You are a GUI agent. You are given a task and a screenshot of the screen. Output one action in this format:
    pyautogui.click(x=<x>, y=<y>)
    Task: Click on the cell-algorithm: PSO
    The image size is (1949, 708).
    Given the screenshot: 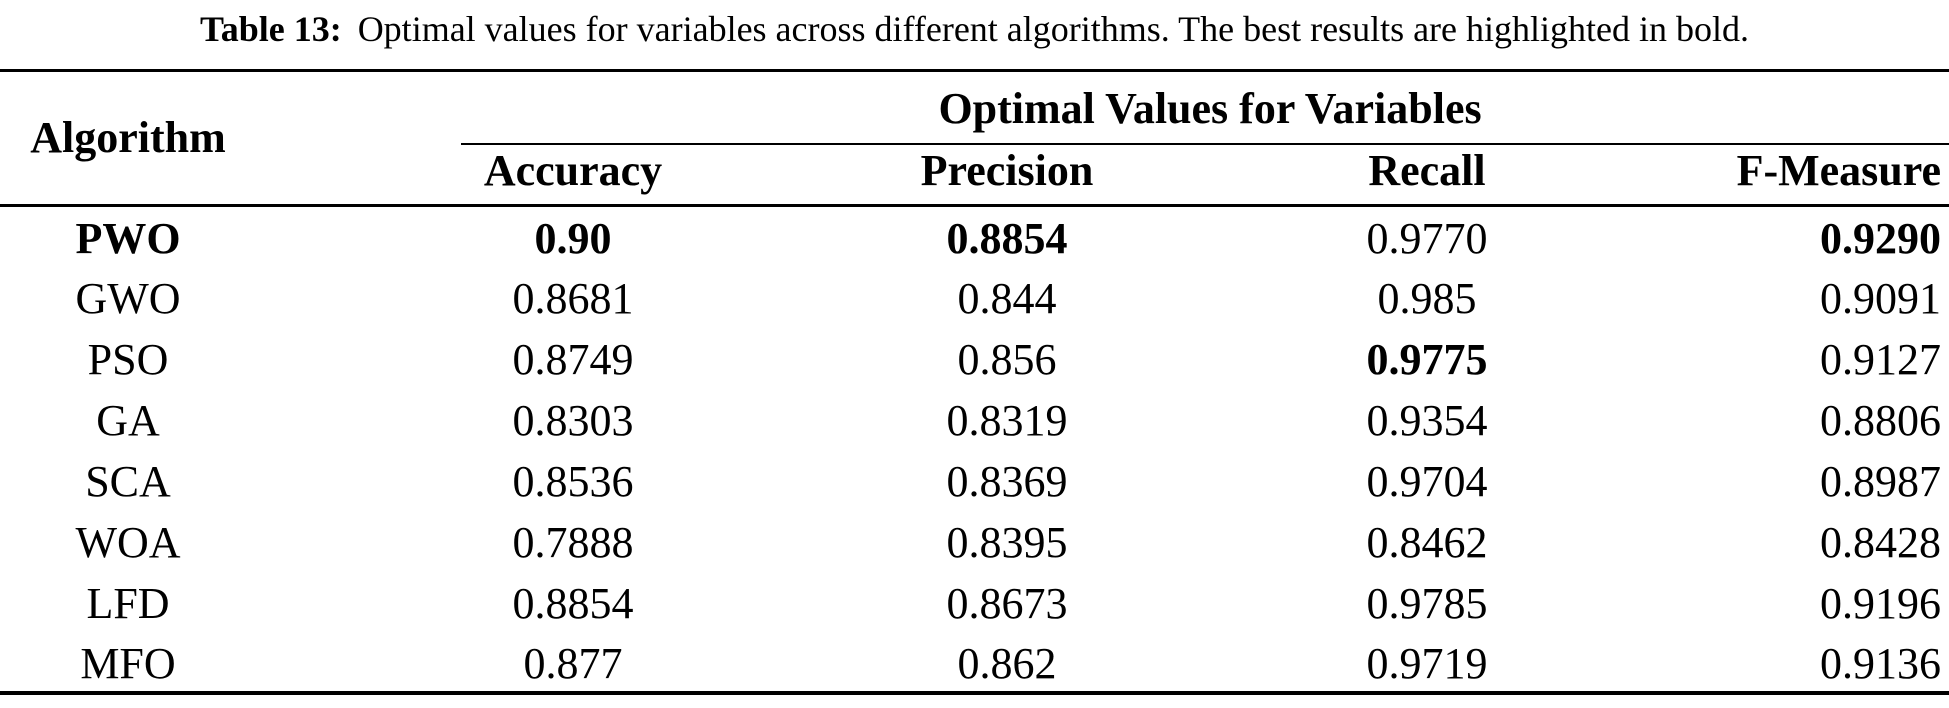 What is the action you would take?
    pyautogui.click(x=128, y=359)
    